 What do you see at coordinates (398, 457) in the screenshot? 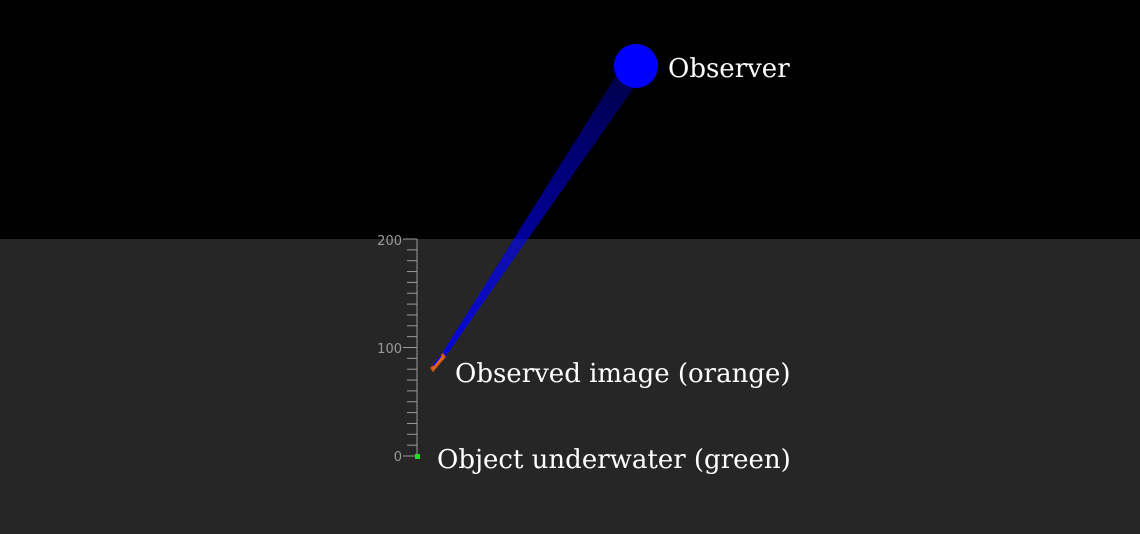
I see `scale-tick-label-0: 0` at bounding box center [398, 457].